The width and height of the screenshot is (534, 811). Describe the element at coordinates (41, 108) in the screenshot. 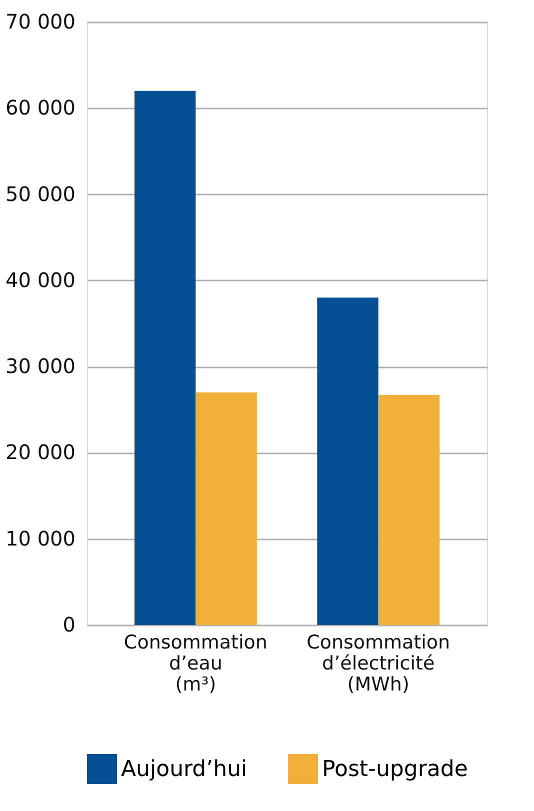

I see `y-tick-label: 60 000` at that location.